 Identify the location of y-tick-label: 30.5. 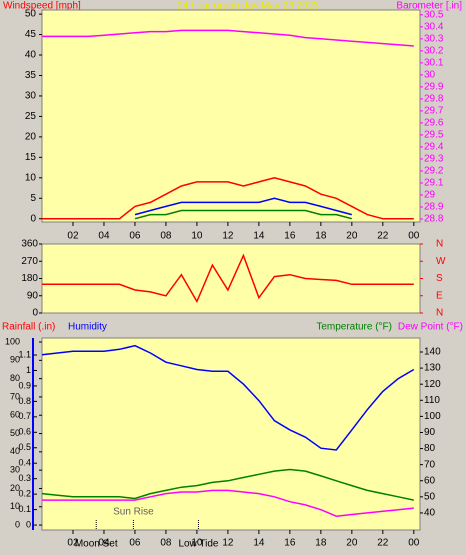
(434, 14).